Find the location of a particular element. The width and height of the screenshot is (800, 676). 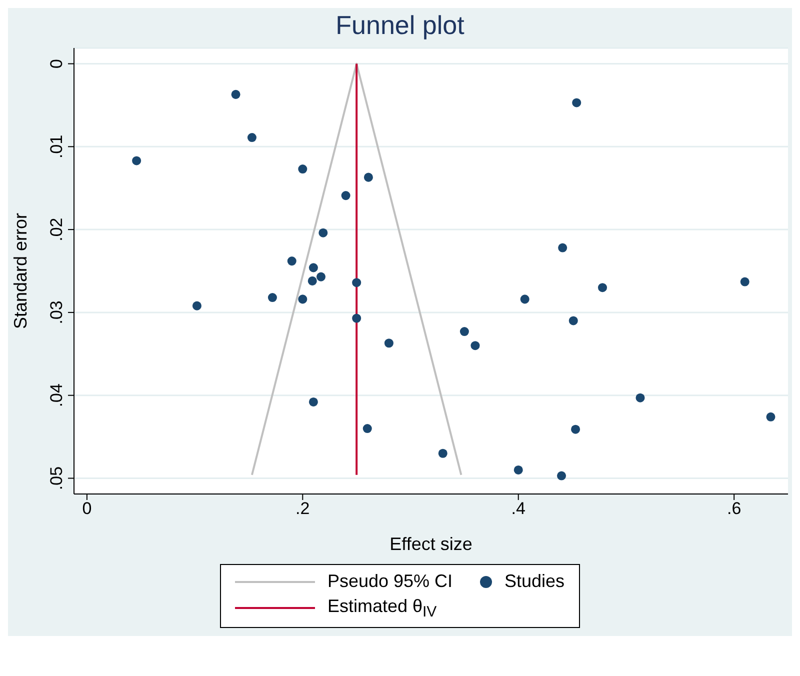

chart-title: Funnel plot is located at coordinates (400, 25).